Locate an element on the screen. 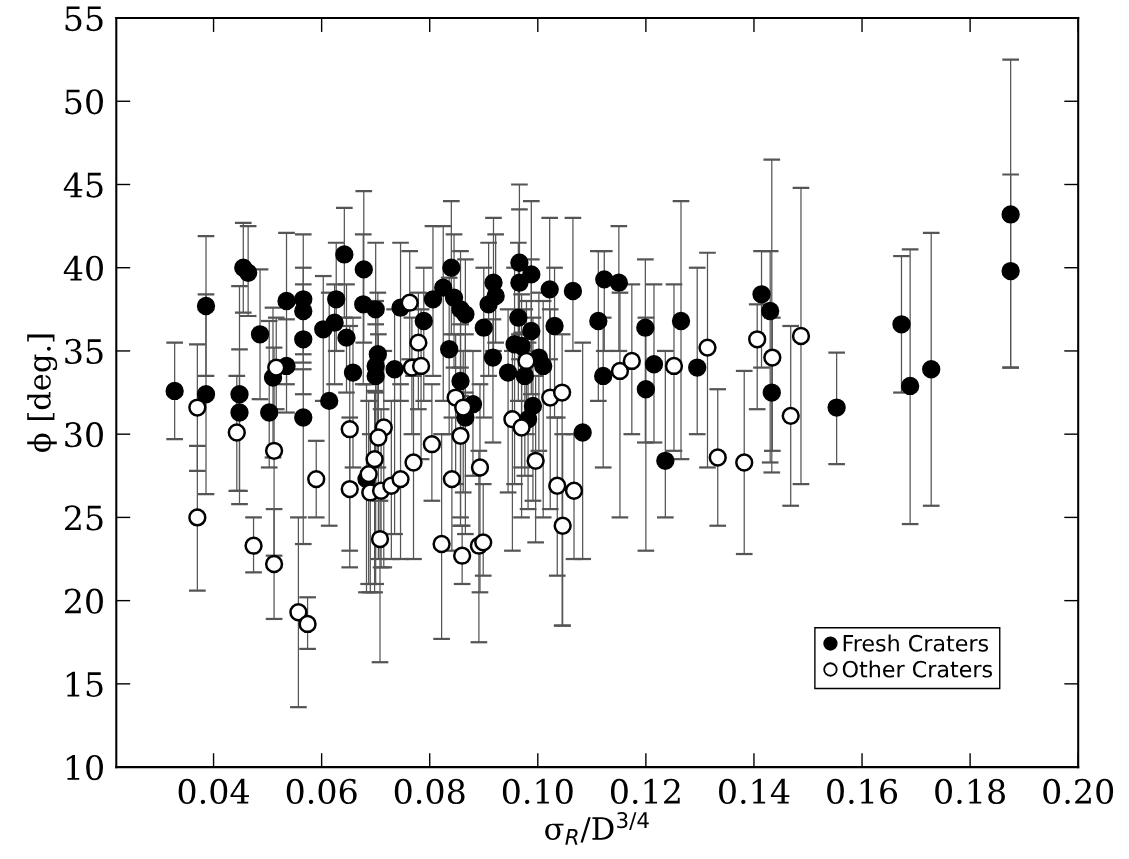 Image resolution: width=1129 pixels, height=859 pixels. legend-label: Fresh Craters is located at coordinates (916, 643).